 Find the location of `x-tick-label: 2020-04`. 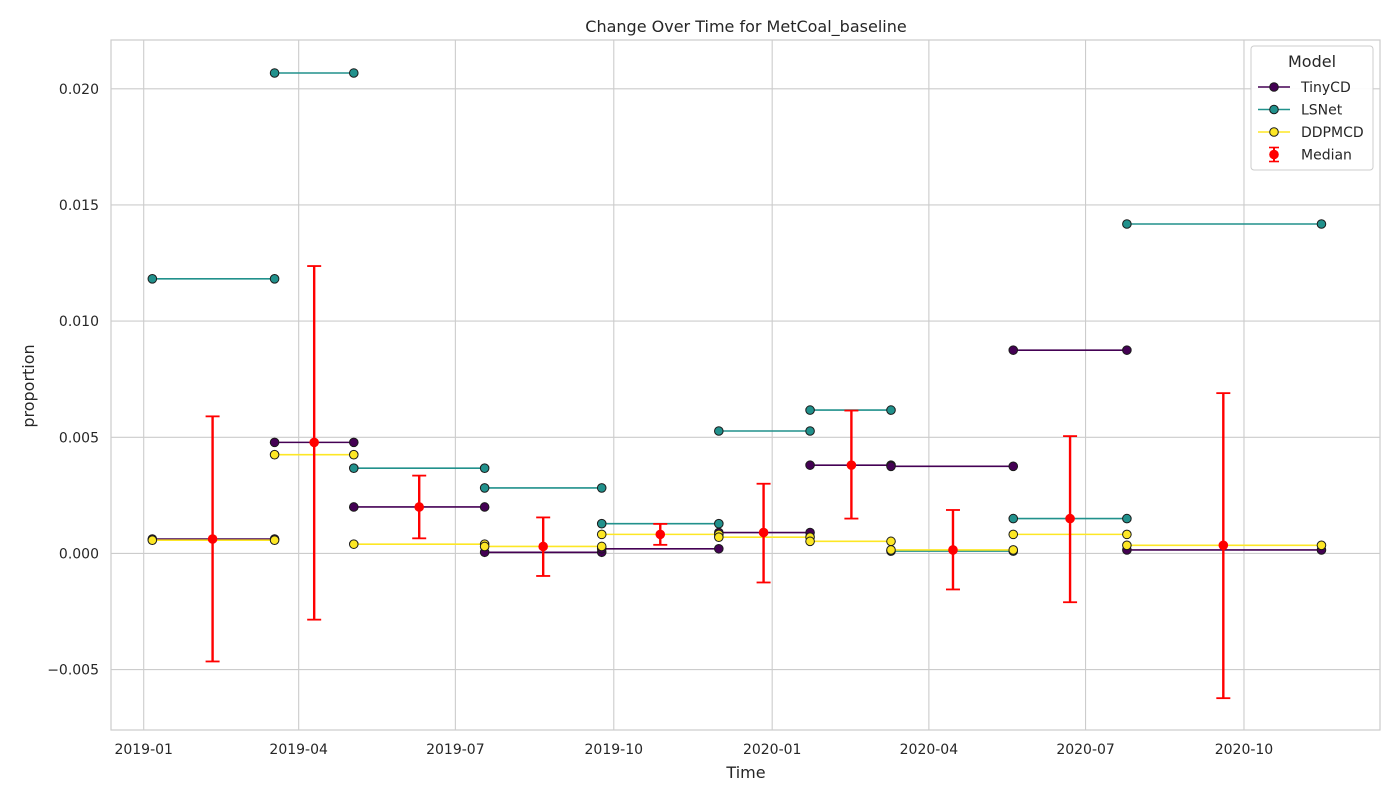

x-tick-label: 2020-04 is located at coordinates (929, 750).